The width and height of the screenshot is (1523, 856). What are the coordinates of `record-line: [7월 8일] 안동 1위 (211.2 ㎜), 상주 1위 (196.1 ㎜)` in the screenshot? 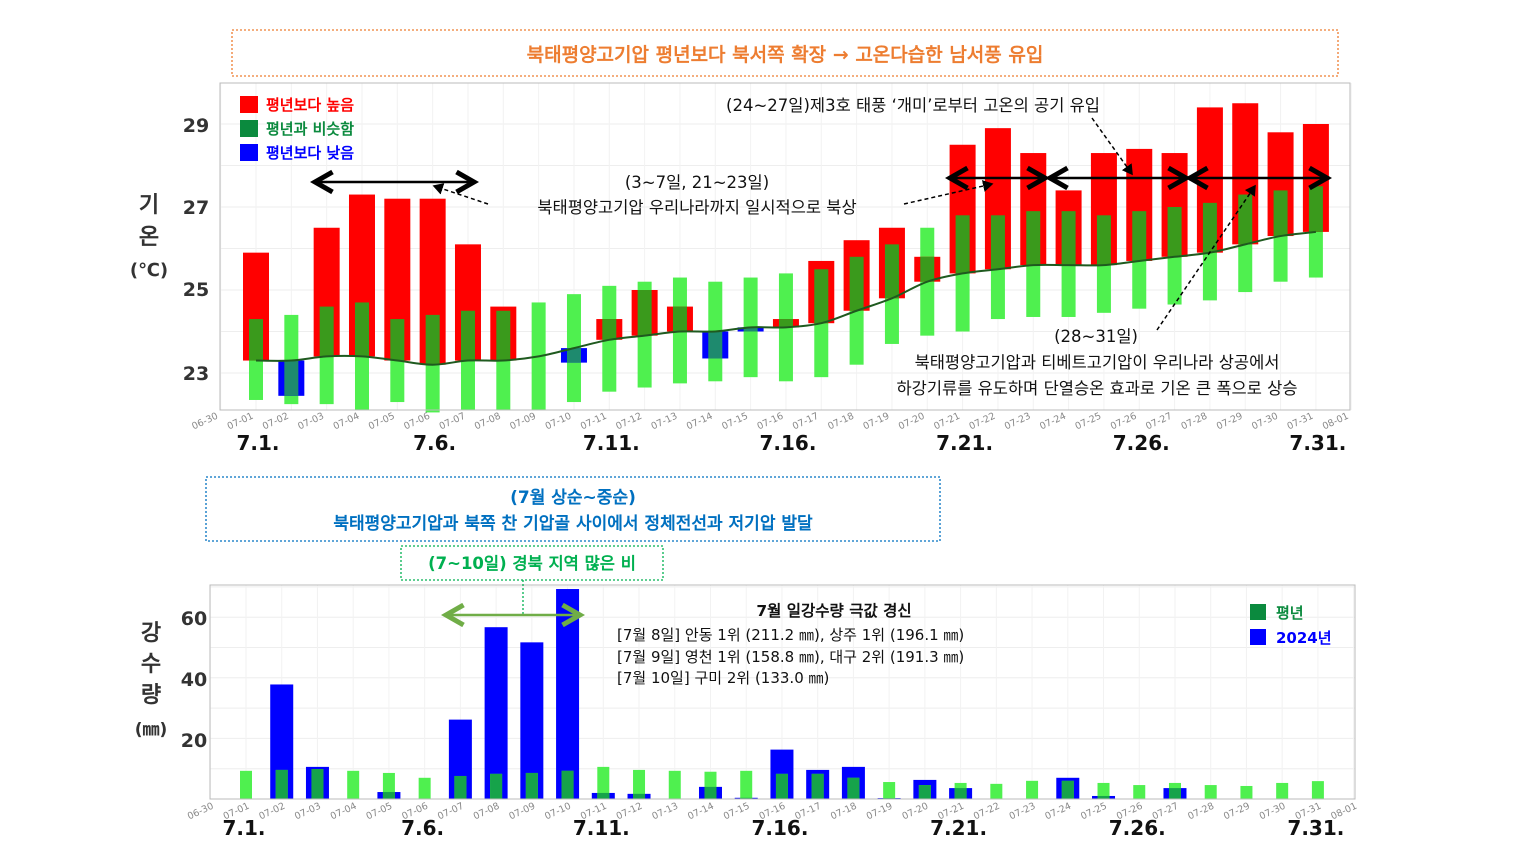 It's located at (790, 635).